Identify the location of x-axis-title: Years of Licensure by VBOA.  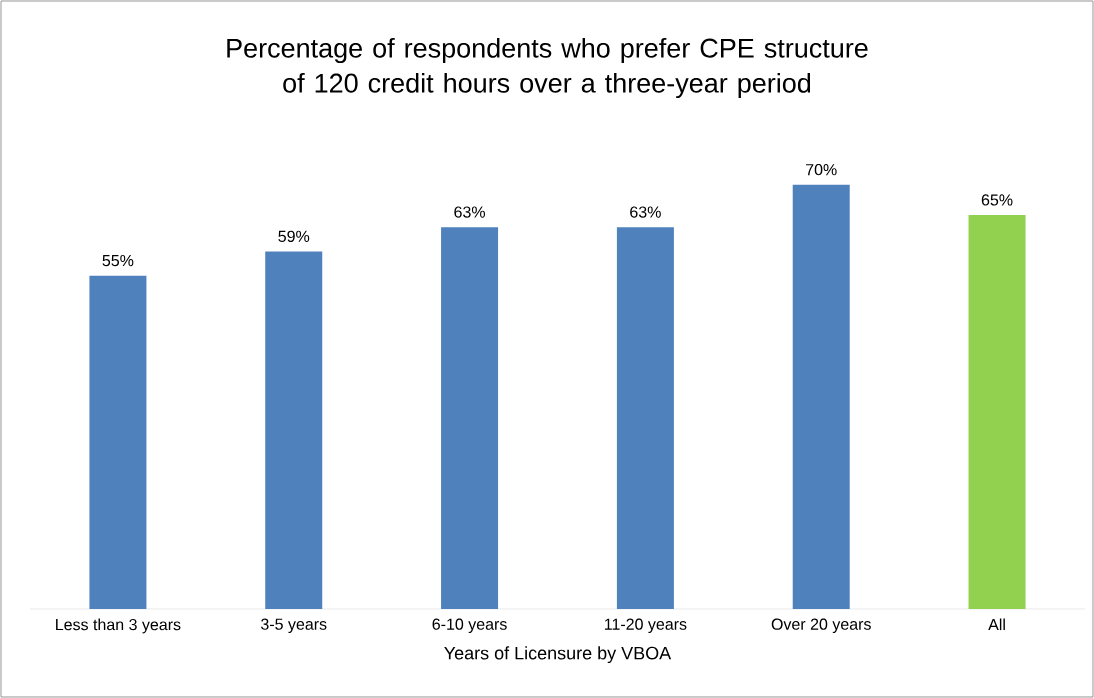
(558, 655).